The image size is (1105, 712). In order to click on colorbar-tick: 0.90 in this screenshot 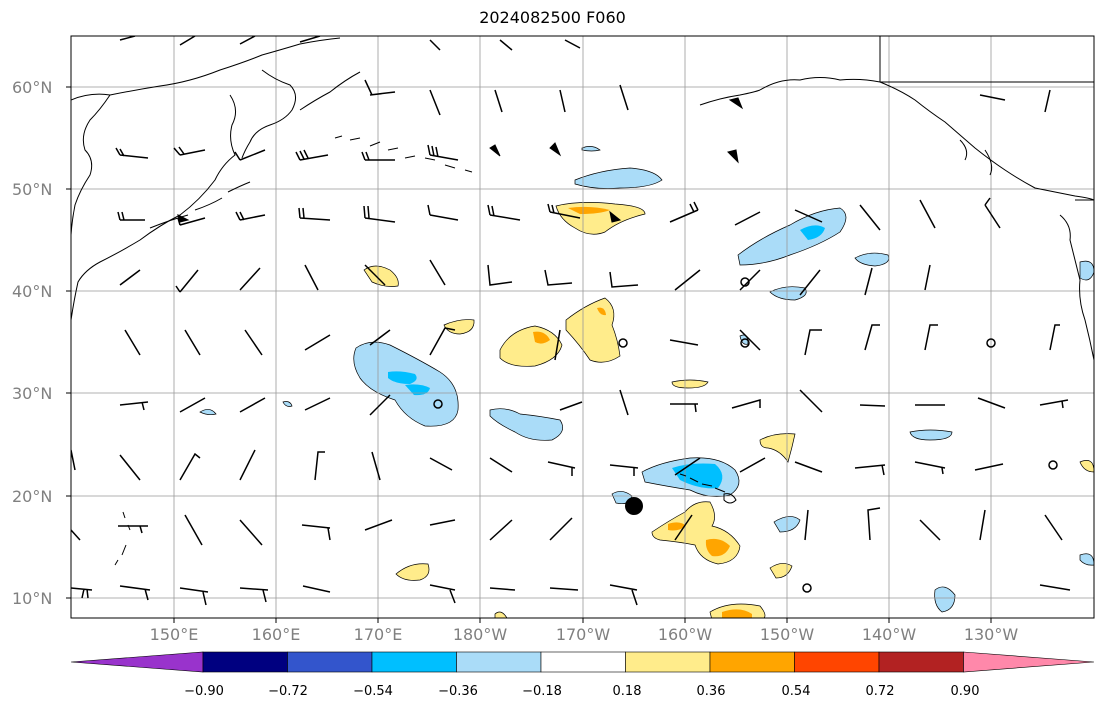, I will do `click(965, 691)`.